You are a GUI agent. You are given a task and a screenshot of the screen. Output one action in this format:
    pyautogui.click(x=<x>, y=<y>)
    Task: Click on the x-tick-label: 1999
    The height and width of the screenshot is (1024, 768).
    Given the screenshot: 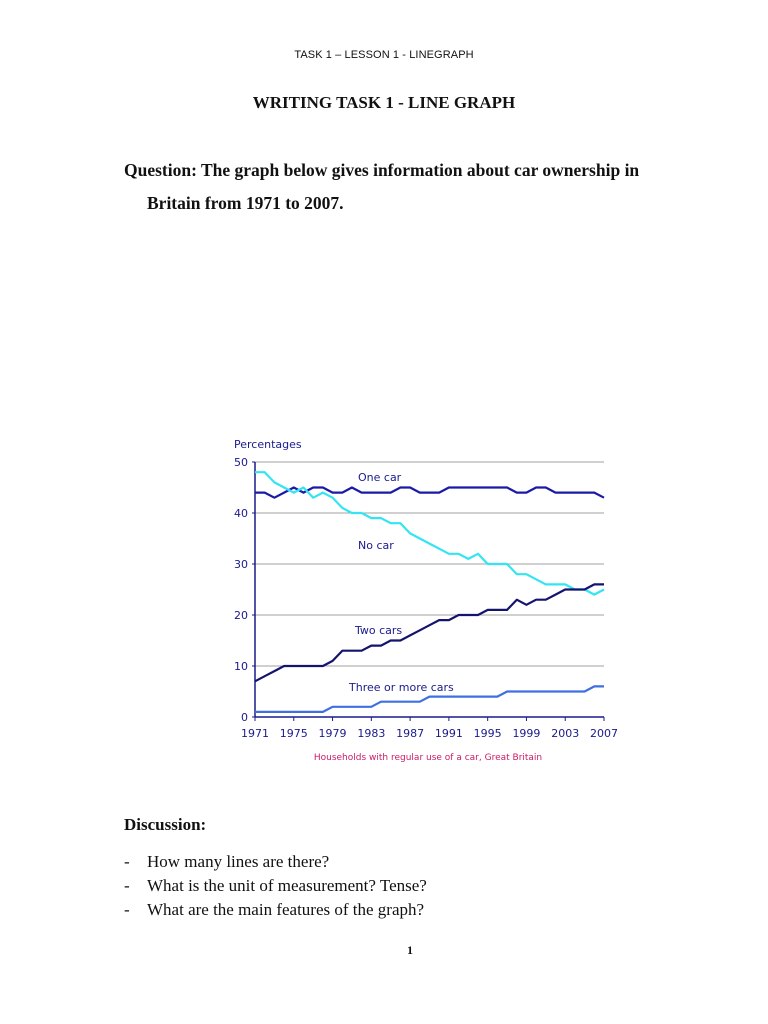 What is the action you would take?
    pyautogui.click(x=526, y=733)
    